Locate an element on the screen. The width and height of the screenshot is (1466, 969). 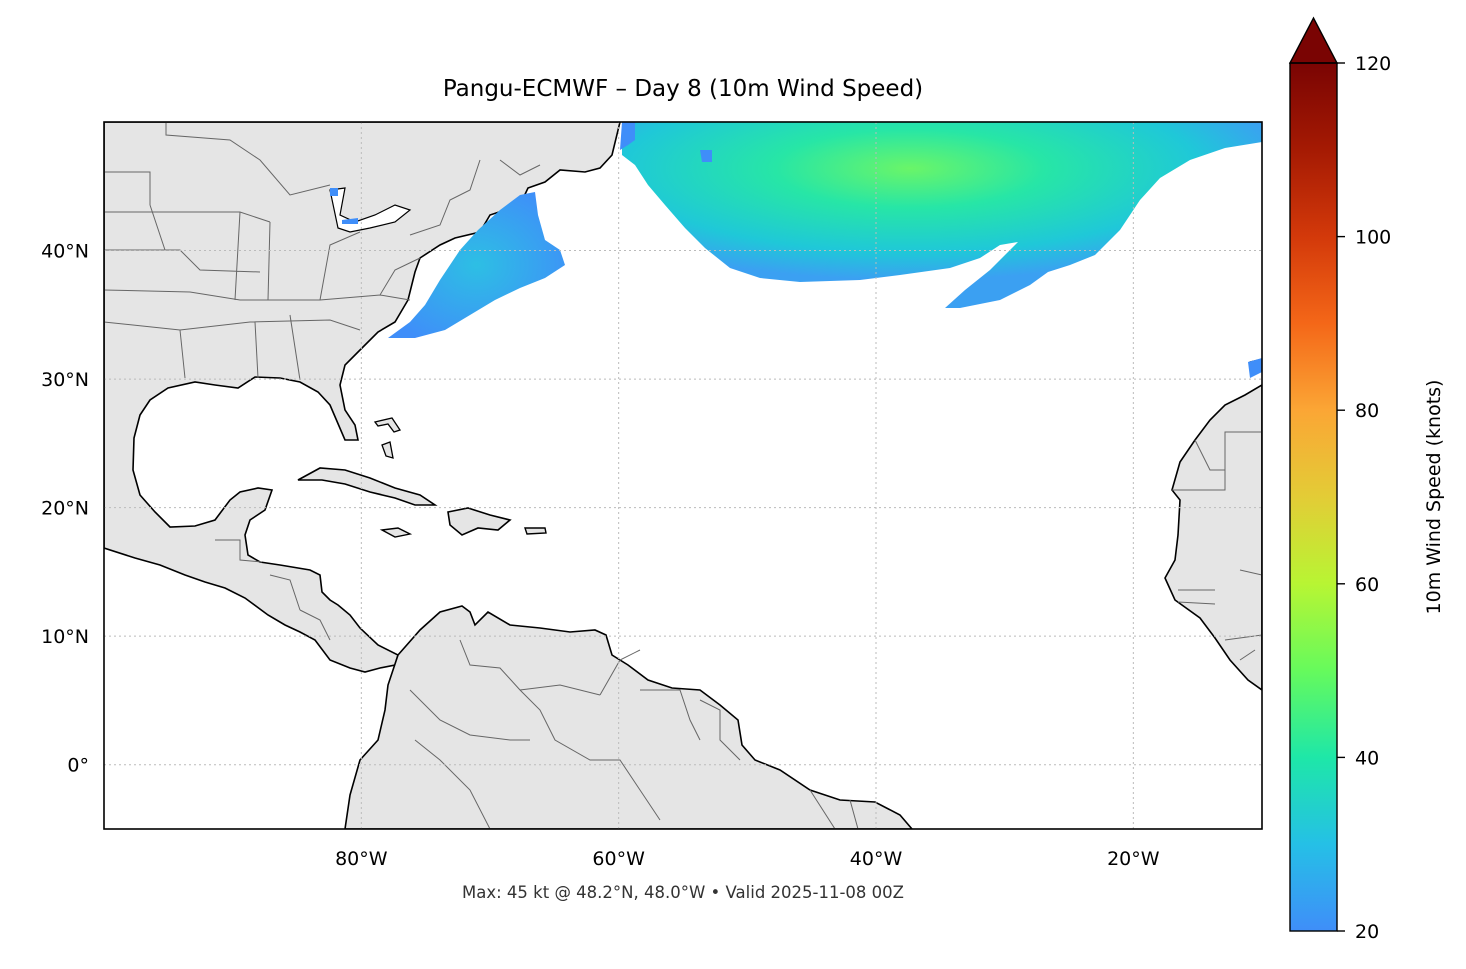
map-title: Pangu-ECMWF – Day 8 (10m Wind Speed) is located at coordinates (683, 89).